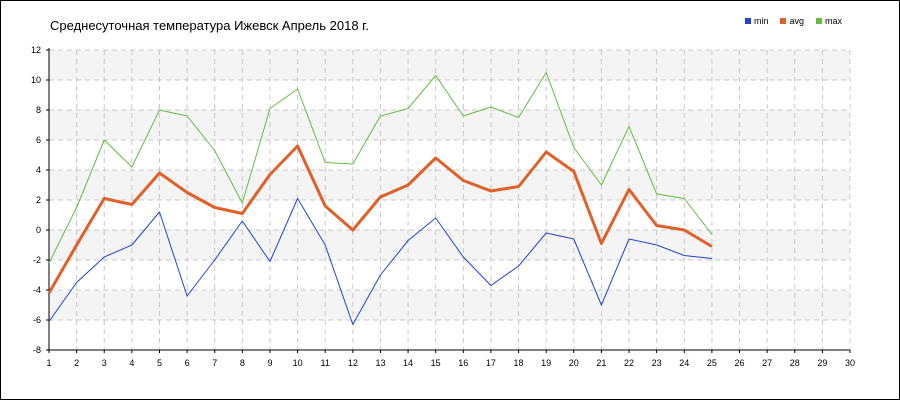 This screenshot has width=900, height=400. Describe the element at coordinates (546, 363) in the screenshot. I see `x-tick-label: 19` at that location.